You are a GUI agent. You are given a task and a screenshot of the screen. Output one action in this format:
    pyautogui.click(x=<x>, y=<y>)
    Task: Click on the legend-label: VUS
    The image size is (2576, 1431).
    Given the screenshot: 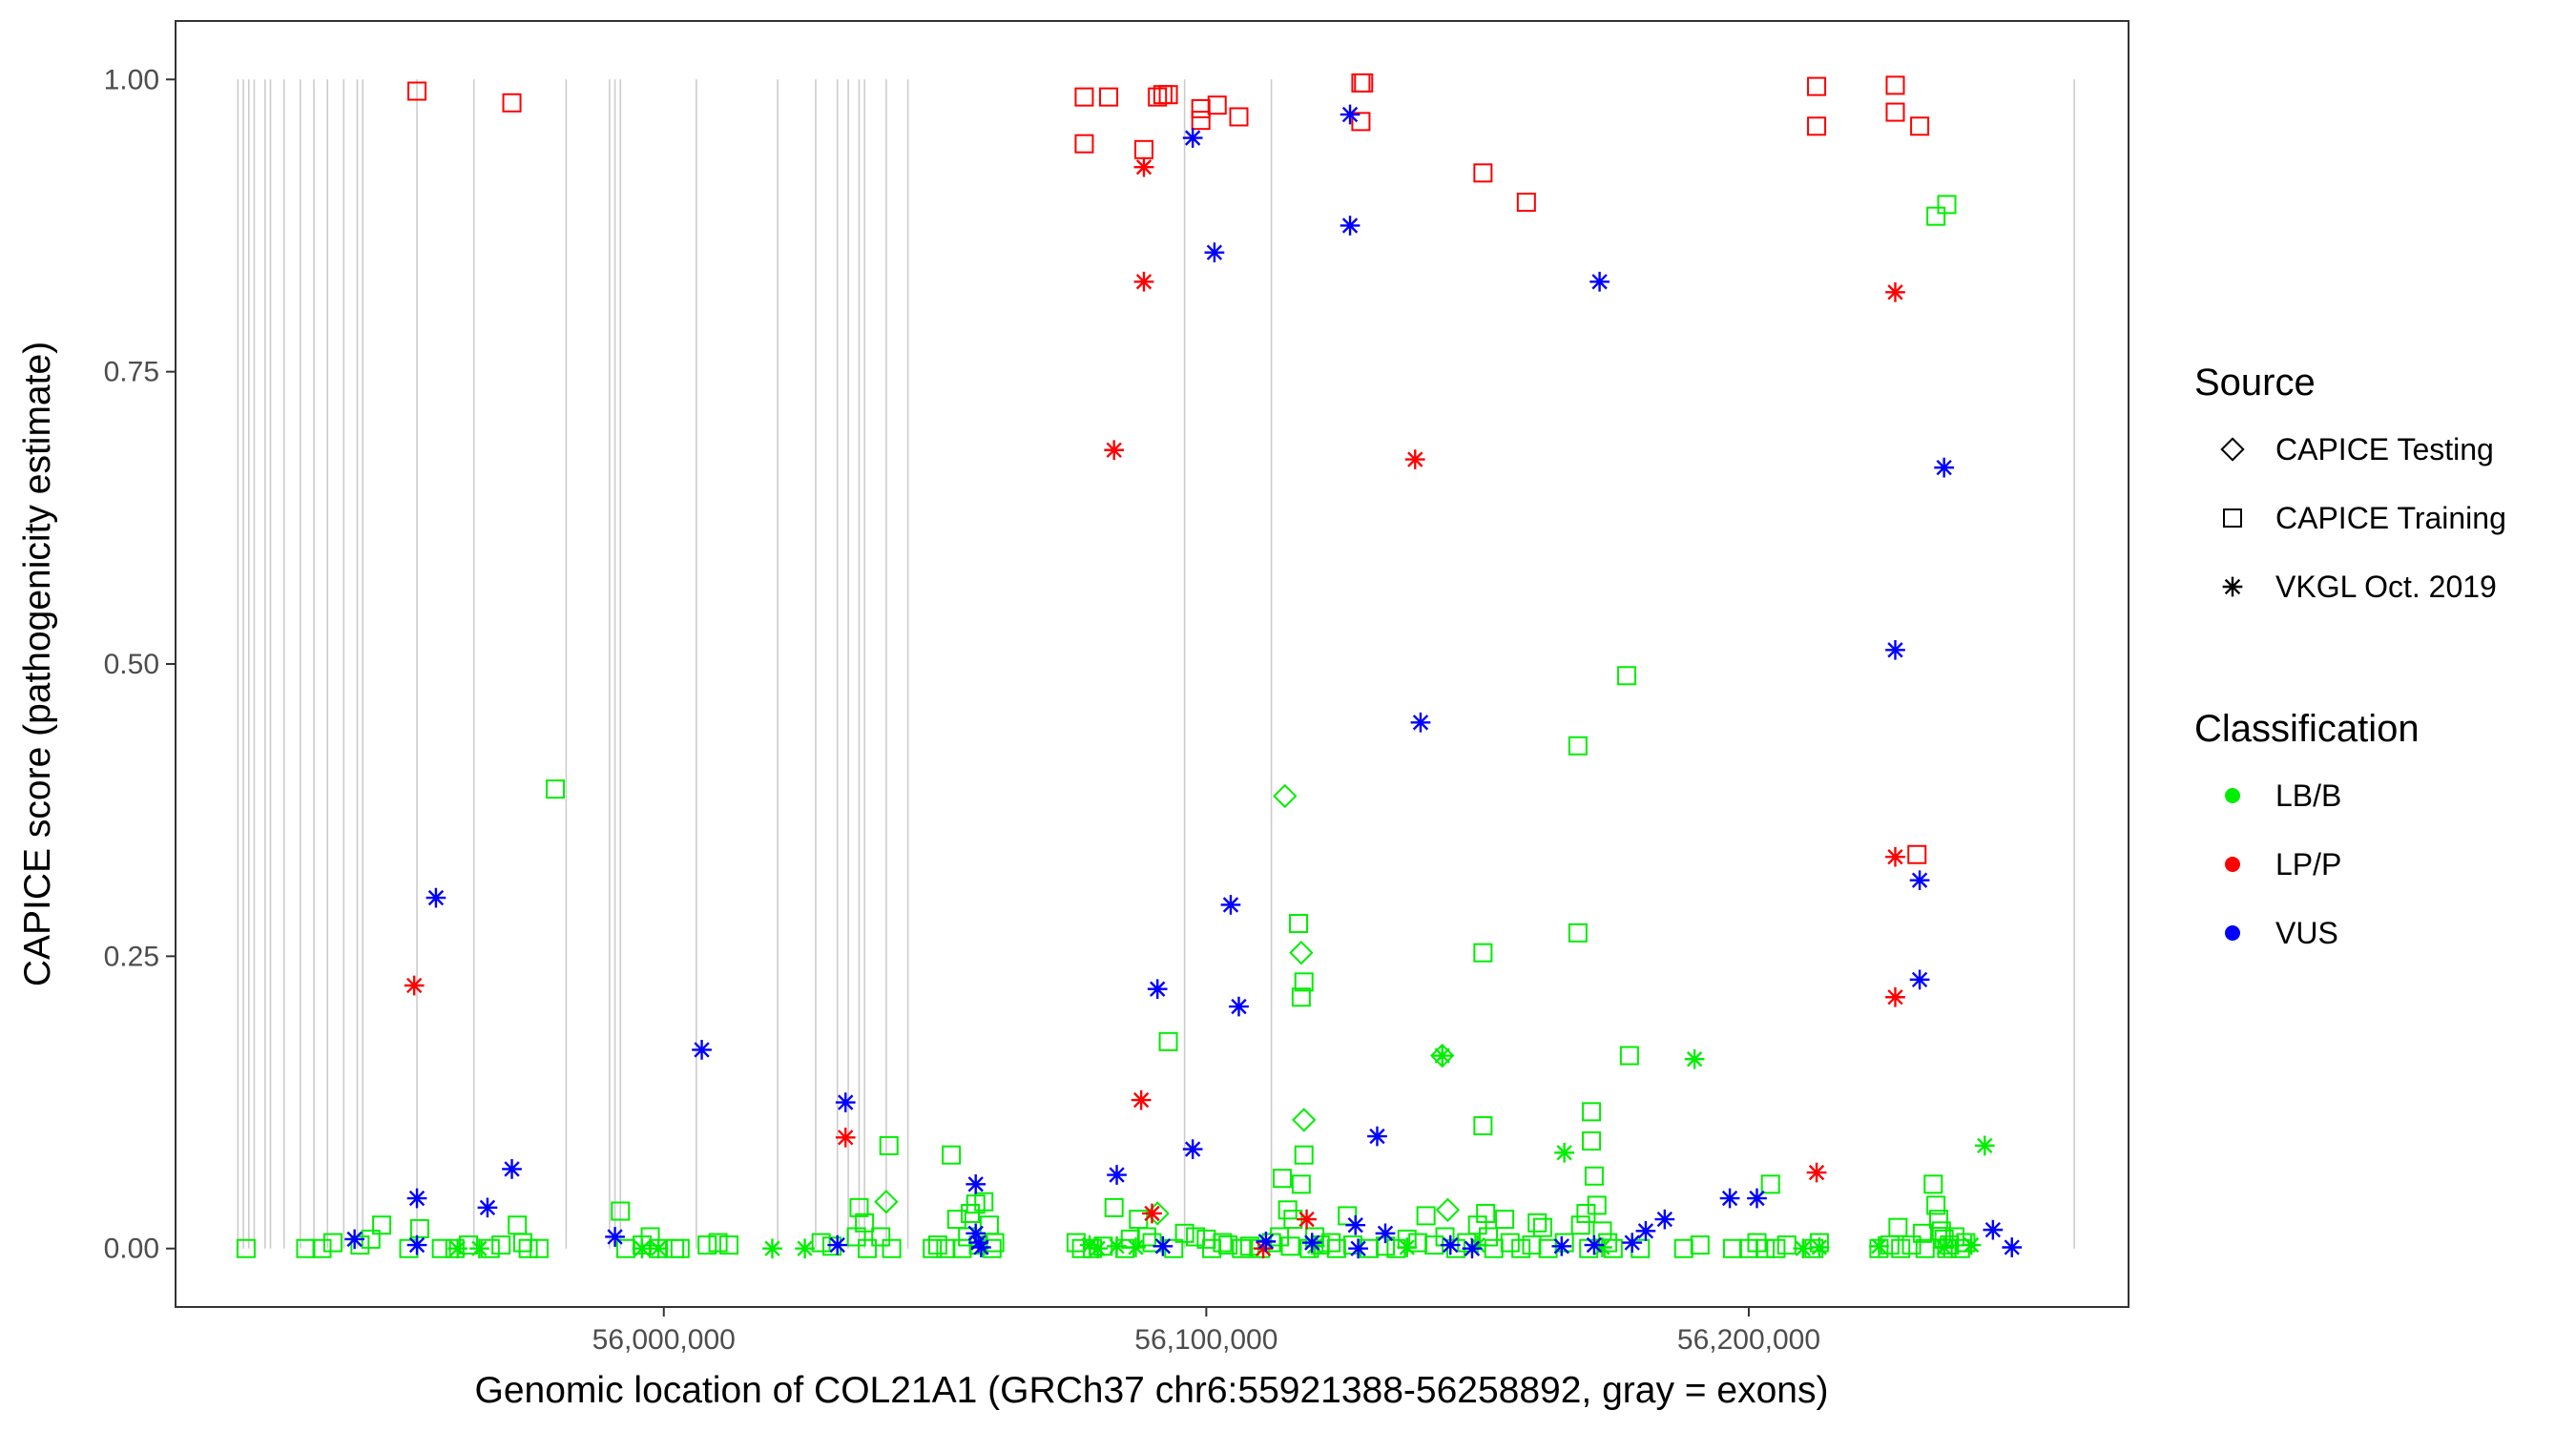 What is the action you would take?
    pyautogui.click(x=2306, y=933)
    